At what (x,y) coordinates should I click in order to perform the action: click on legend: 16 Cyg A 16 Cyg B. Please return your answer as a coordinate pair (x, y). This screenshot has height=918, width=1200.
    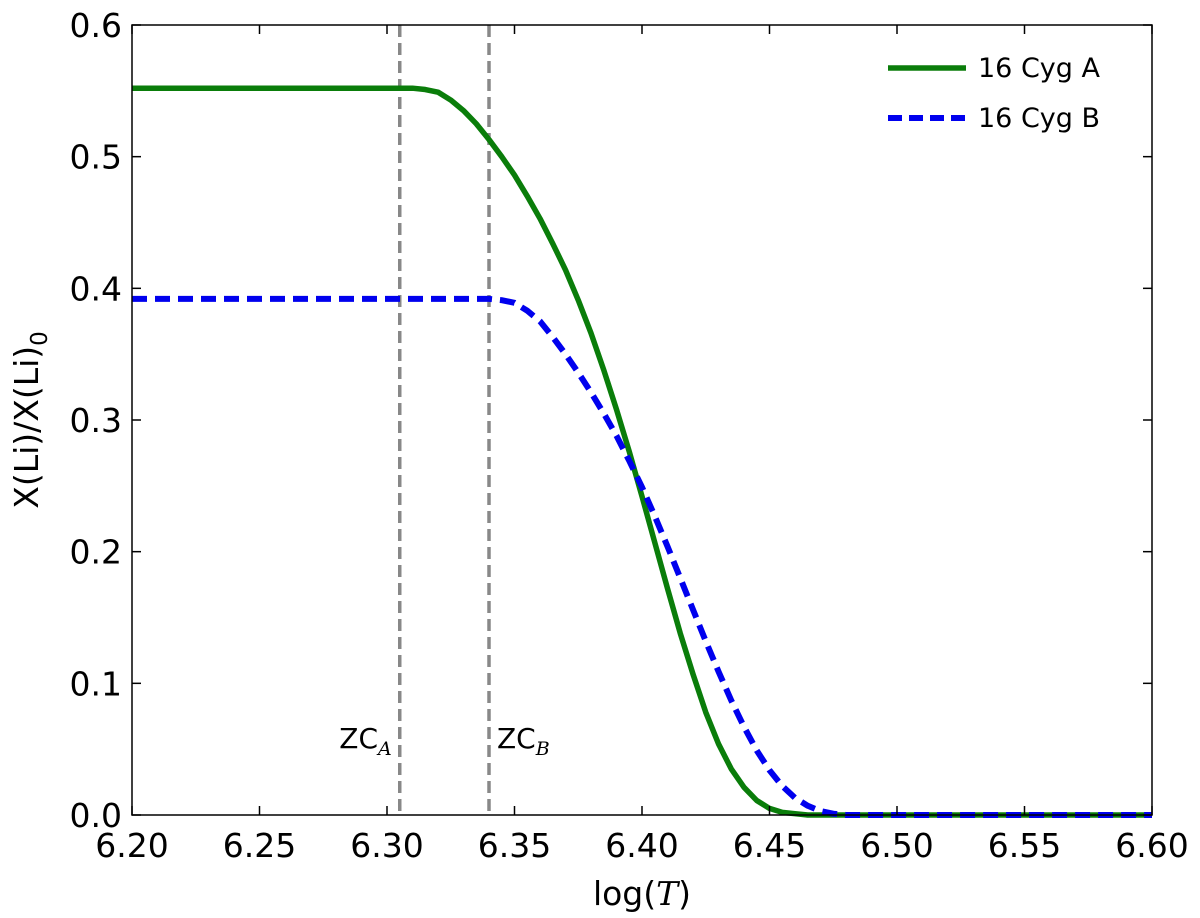
    Looking at the image, I should click on (994, 93).